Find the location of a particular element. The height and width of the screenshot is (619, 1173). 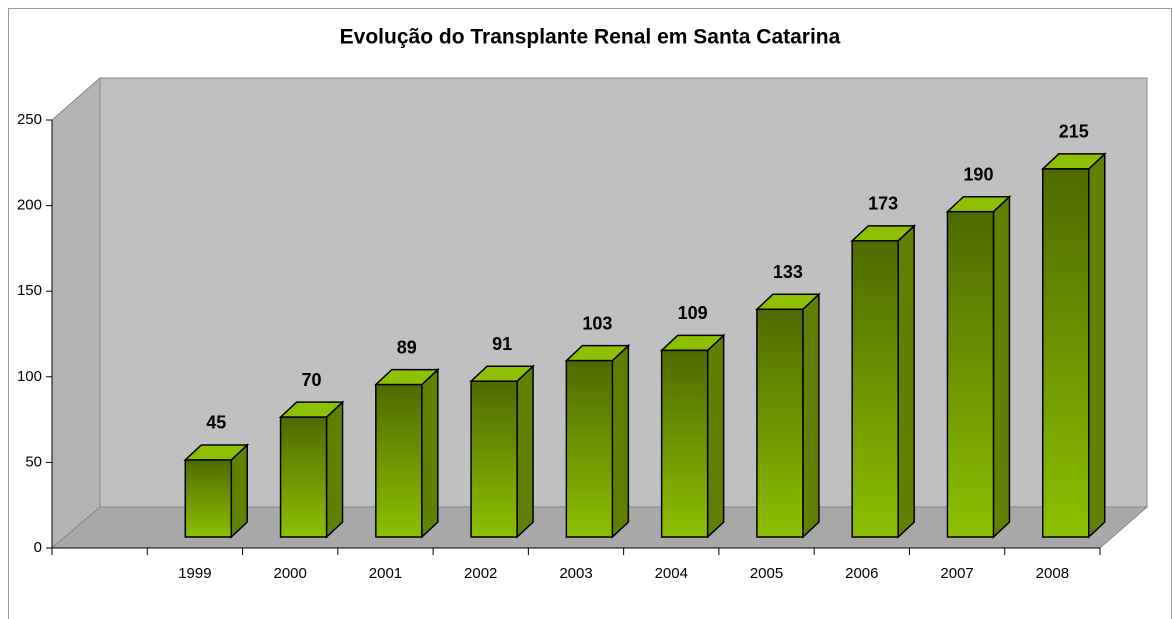

value-label: 91 is located at coordinates (502, 344).